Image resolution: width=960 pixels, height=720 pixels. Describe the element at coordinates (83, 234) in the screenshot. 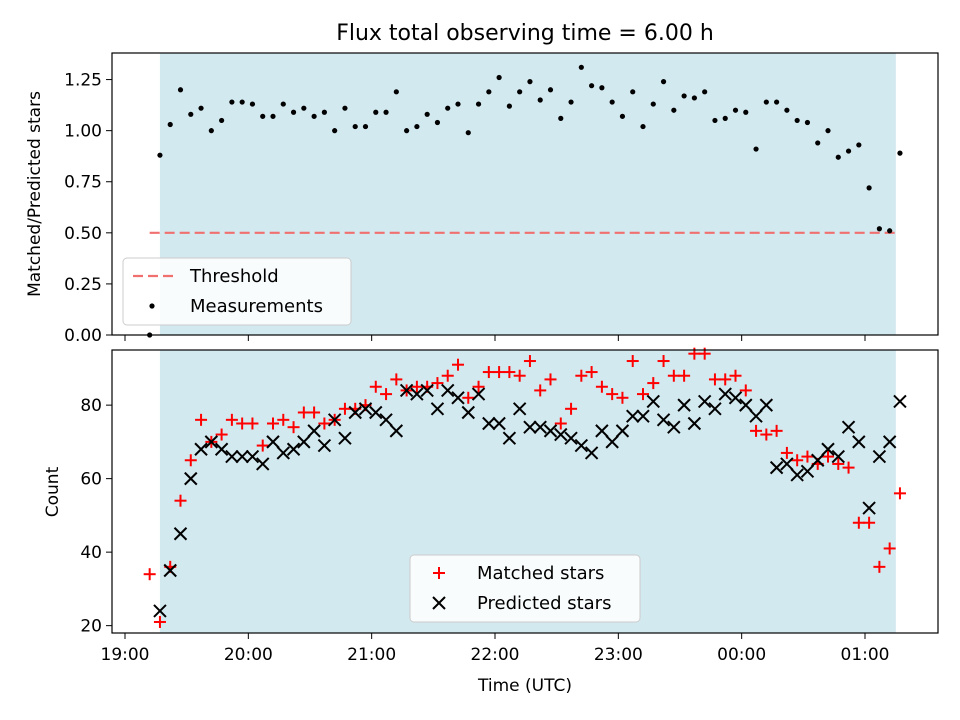

I see `top-y-tick-label: 0.50` at that location.